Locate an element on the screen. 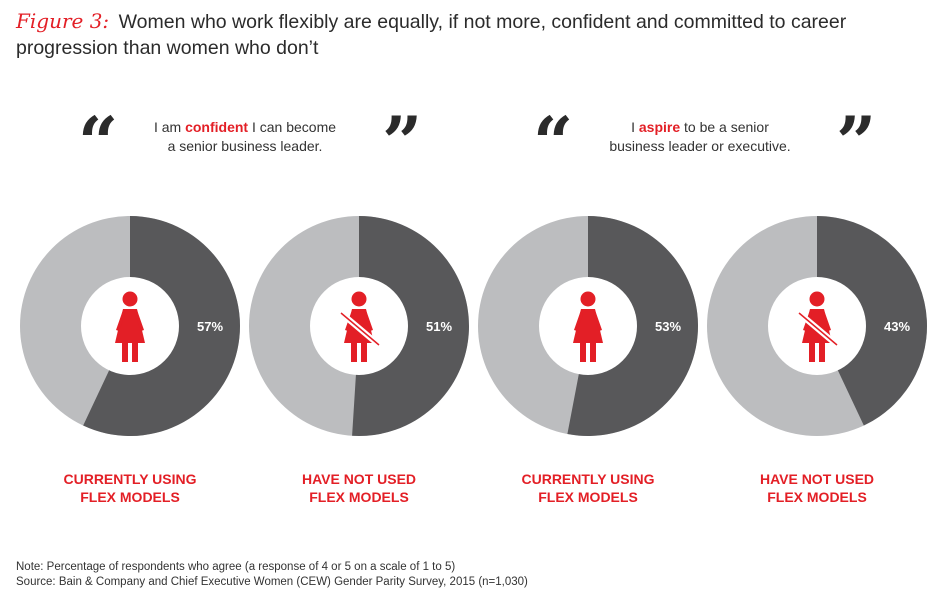  quote-text-pre: I is located at coordinates (635, 127).